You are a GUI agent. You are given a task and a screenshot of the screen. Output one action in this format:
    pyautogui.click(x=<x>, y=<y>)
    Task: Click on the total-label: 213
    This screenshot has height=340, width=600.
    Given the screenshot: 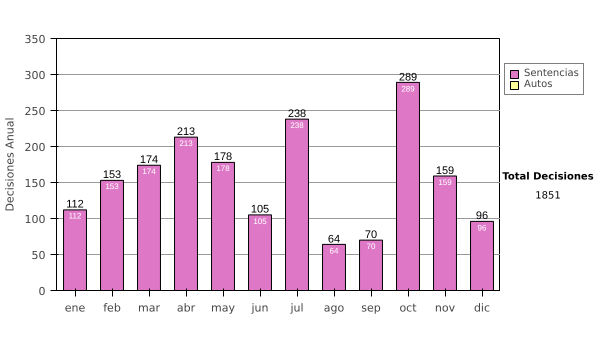 What is the action you would take?
    pyautogui.click(x=186, y=132)
    